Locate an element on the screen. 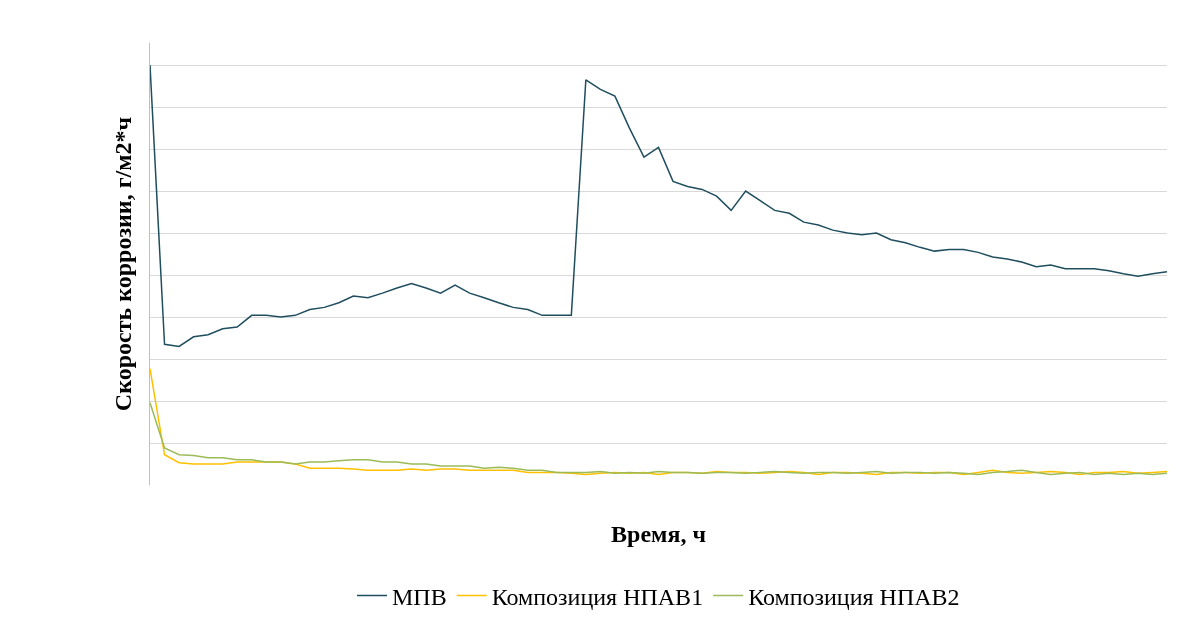 This screenshot has height=630, width=1202. legend-label: Композиция НПАВ2 is located at coordinates (854, 596).